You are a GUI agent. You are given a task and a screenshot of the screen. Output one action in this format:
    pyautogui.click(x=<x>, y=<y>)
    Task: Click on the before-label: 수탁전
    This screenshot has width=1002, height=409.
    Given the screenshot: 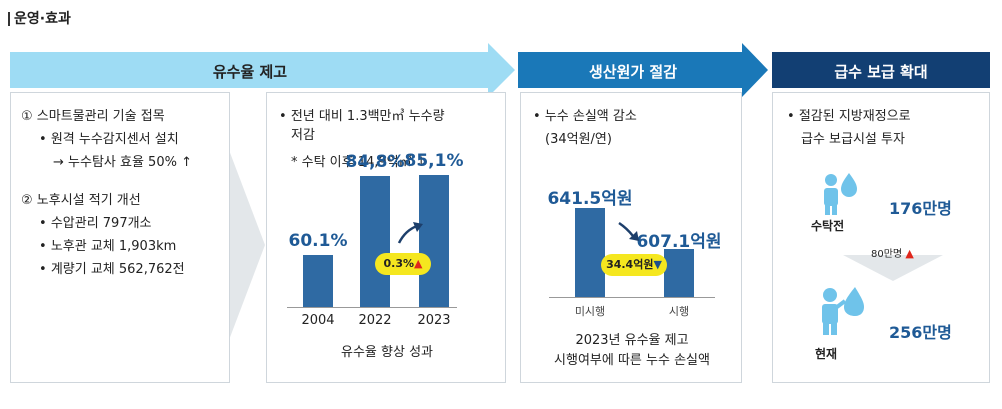 What is the action you would take?
    pyautogui.click(x=828, y=226)
    